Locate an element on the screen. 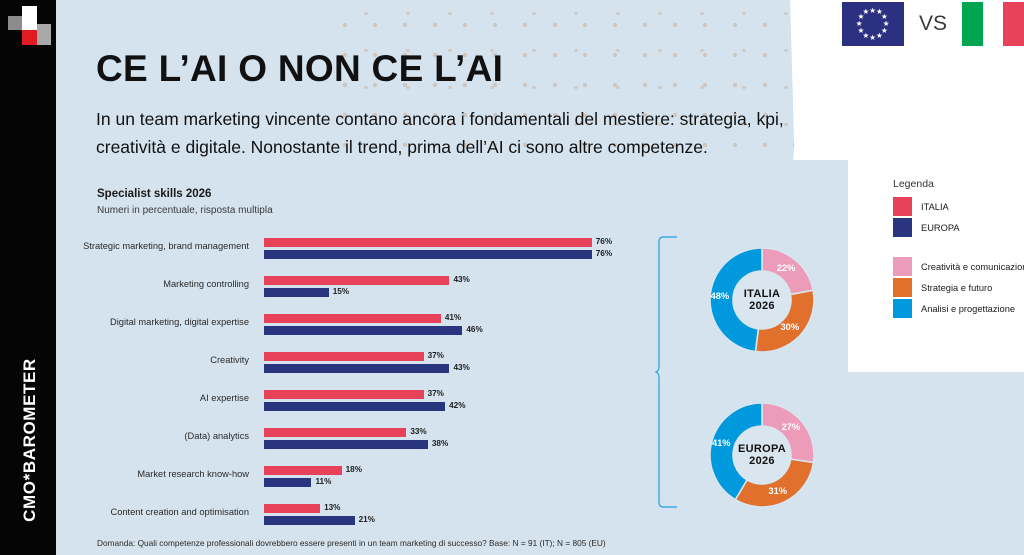  bar-group: 41% 46% is located at coordinates (460, 325).